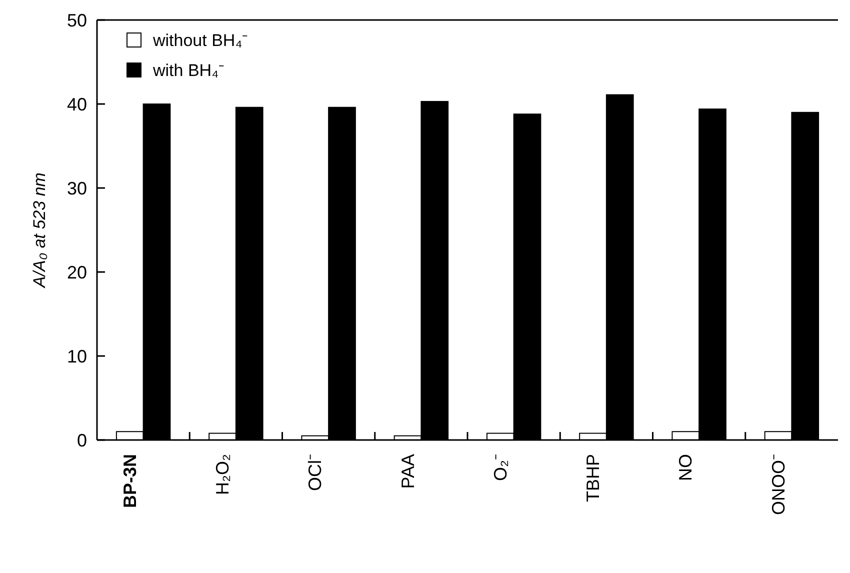 The height and width of the screenshot is (573, 850). Describe the element at coordinates (200, 40) in the screenshot. I see `legend-label: without BH₄⁻` at that location.